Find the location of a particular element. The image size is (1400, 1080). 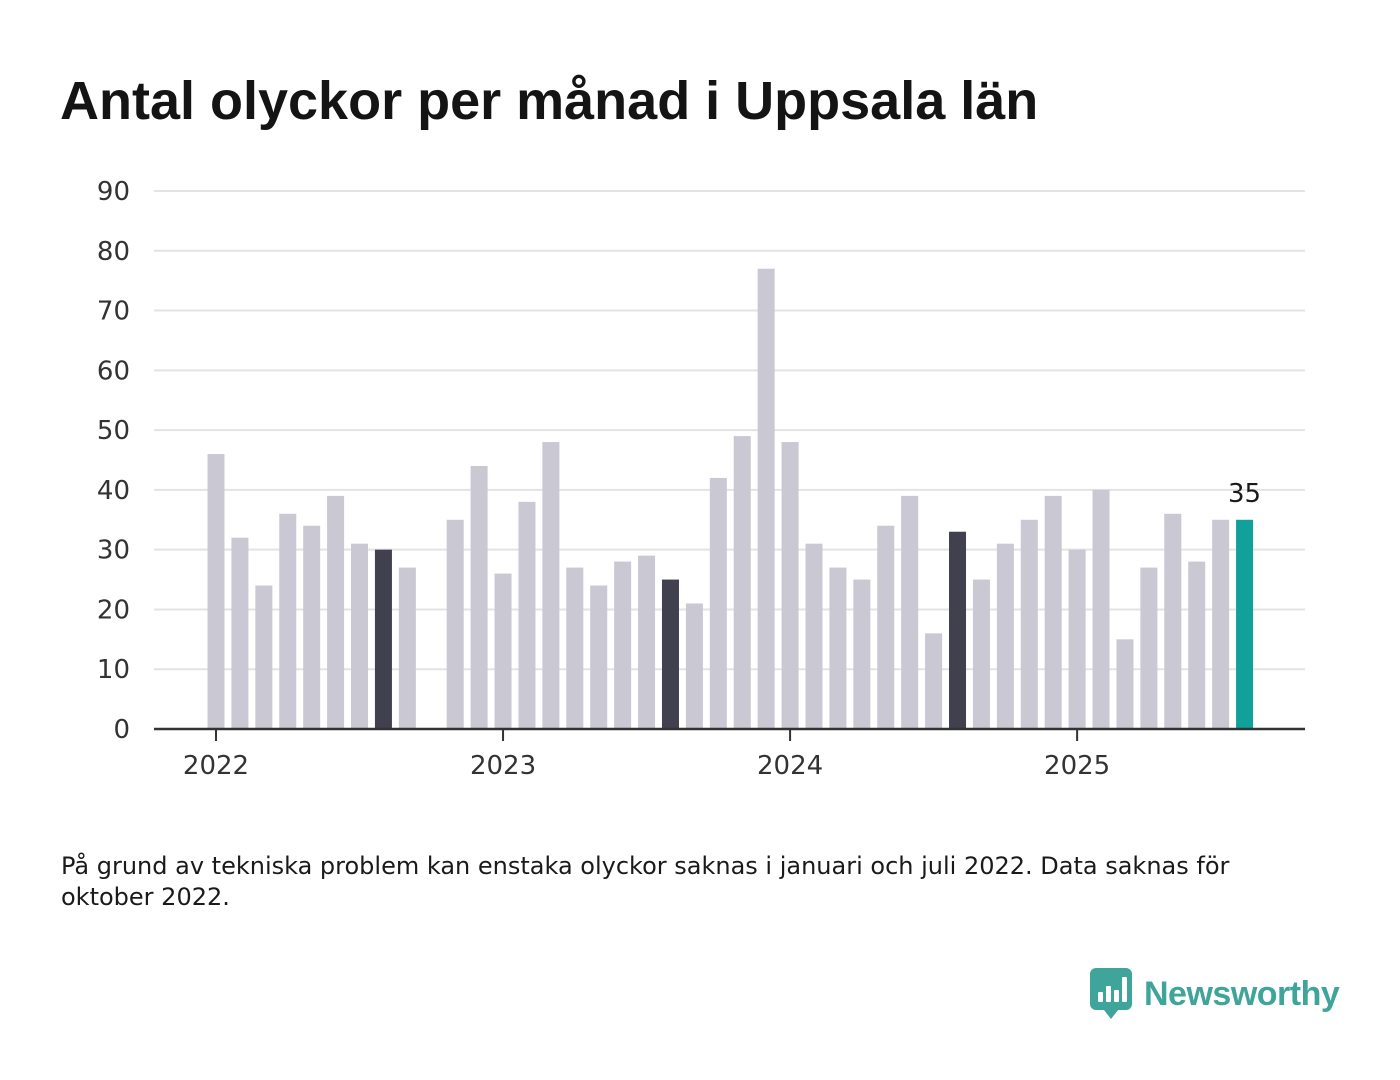

y-tick-label: 90 is located at coordinates (113, 192).